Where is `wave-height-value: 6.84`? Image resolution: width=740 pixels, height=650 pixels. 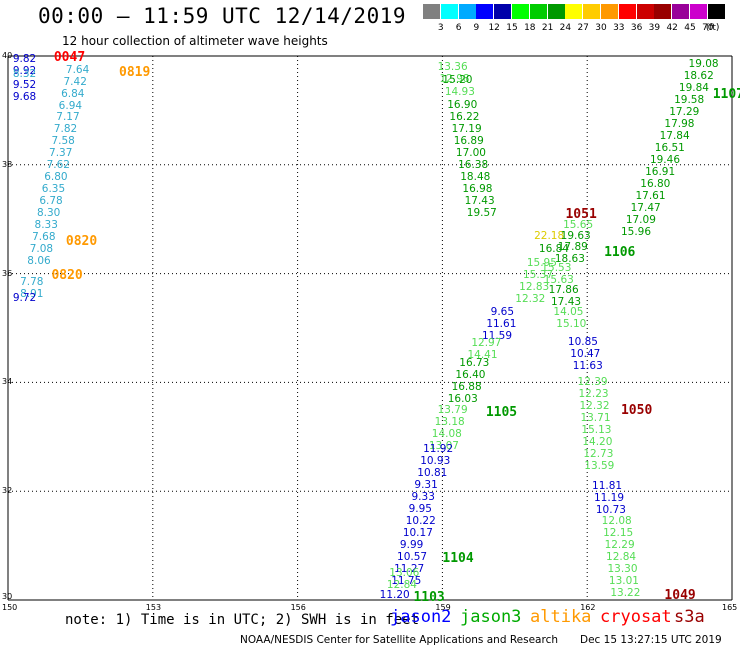 wave-height-value: 6.84 is located at coordinates (73, 93).